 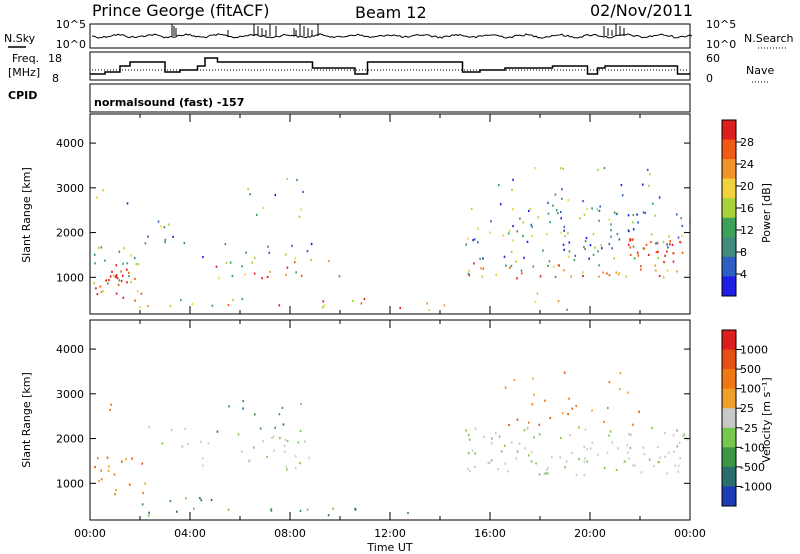 I want to click on y-tick-label: 1000, so click(x=70, y=277).